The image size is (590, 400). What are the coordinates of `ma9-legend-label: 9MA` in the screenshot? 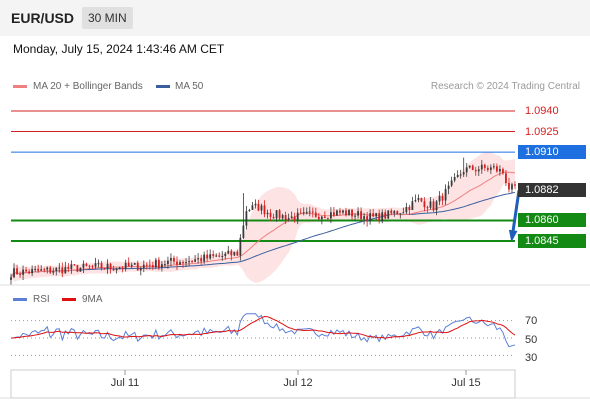 It's located at (92, 299).